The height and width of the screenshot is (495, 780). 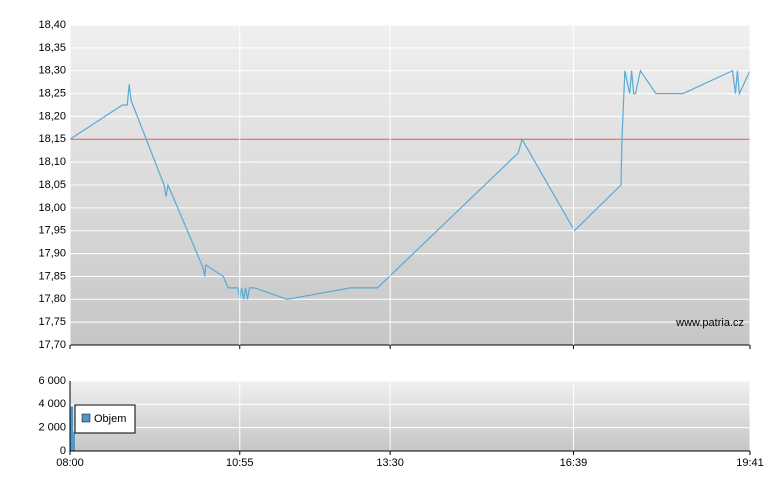 What do you see at coordinates (52, 162) in the screenshot?
I see `y-tick-label: 18,10` at bounding box center [52, 162].